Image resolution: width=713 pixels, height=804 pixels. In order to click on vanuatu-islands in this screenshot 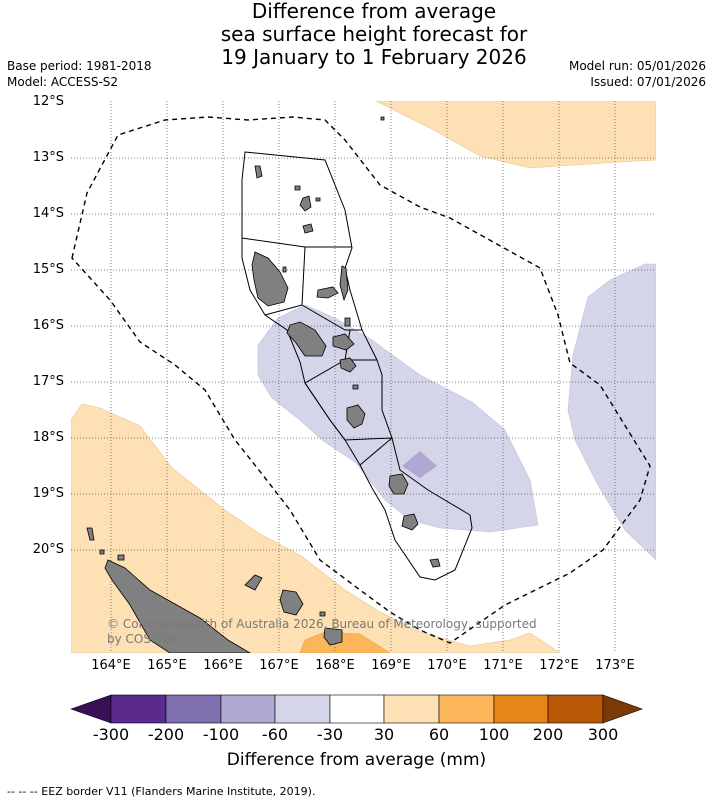, I will do `click(346, 366)`.